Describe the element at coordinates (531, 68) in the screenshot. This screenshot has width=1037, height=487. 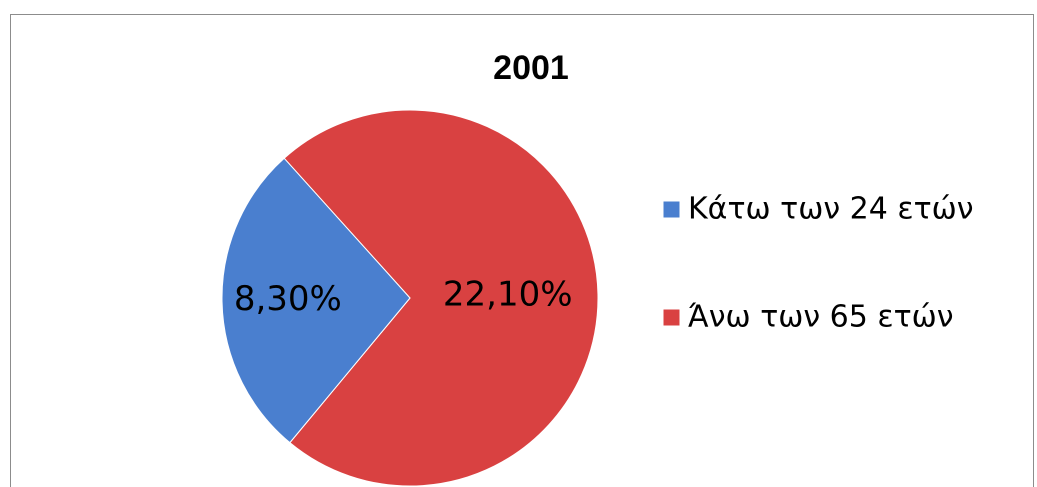
I see `chart-title: 2001` at that location.